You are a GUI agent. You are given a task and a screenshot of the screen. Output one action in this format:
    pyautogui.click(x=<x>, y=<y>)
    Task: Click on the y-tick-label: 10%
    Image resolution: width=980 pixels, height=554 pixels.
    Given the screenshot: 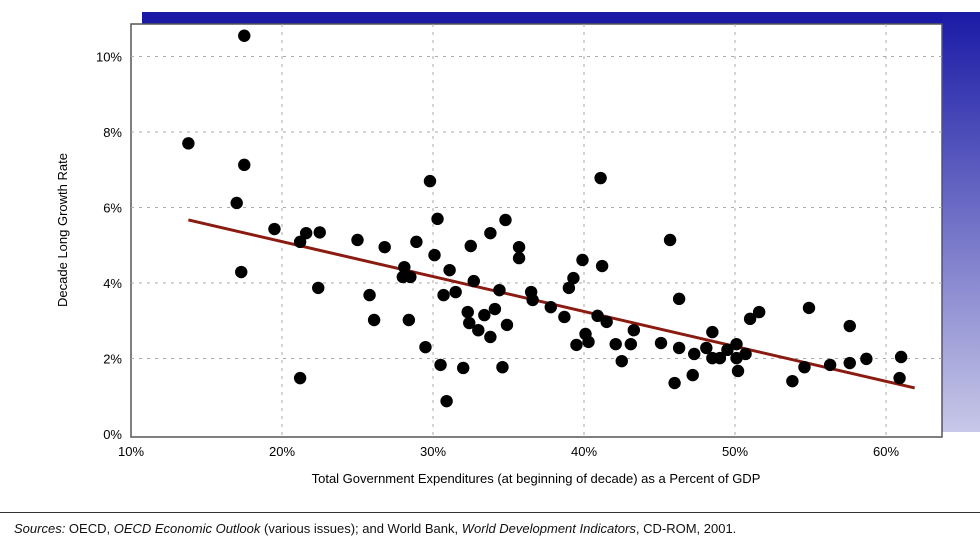 What is the action you would take?
    pyautogui.click(x=109, y=57)
    